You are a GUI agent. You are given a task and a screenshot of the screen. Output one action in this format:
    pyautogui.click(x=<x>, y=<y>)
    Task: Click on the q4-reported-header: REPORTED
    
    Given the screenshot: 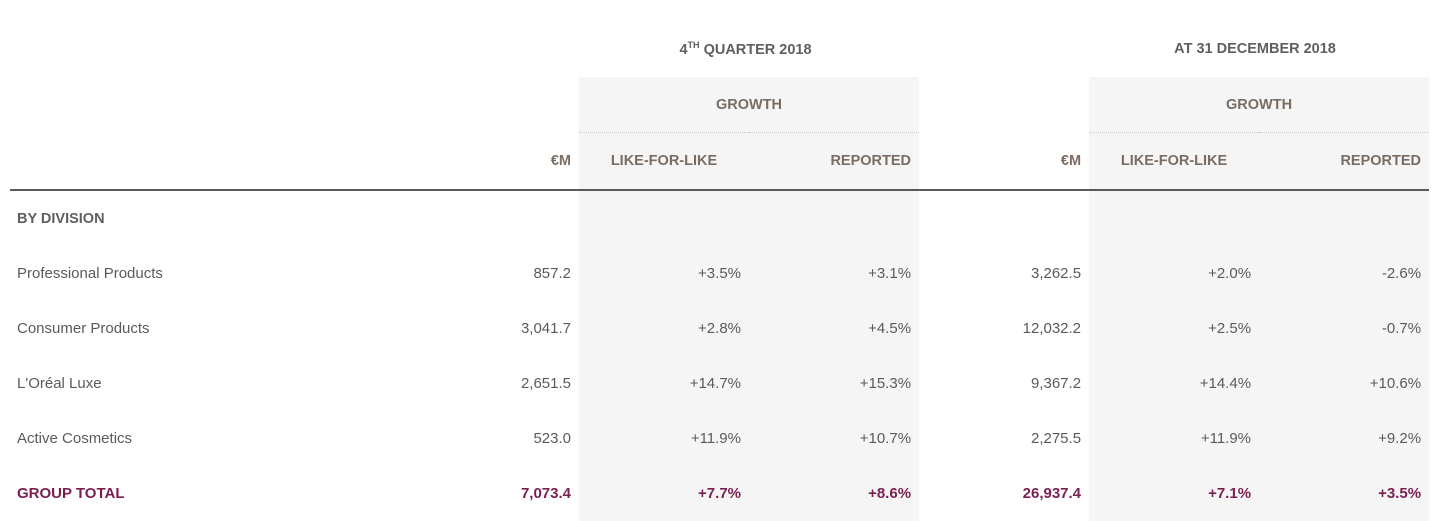 What is the action you would take?
    pyautogui.click(x=834, y=161)
    